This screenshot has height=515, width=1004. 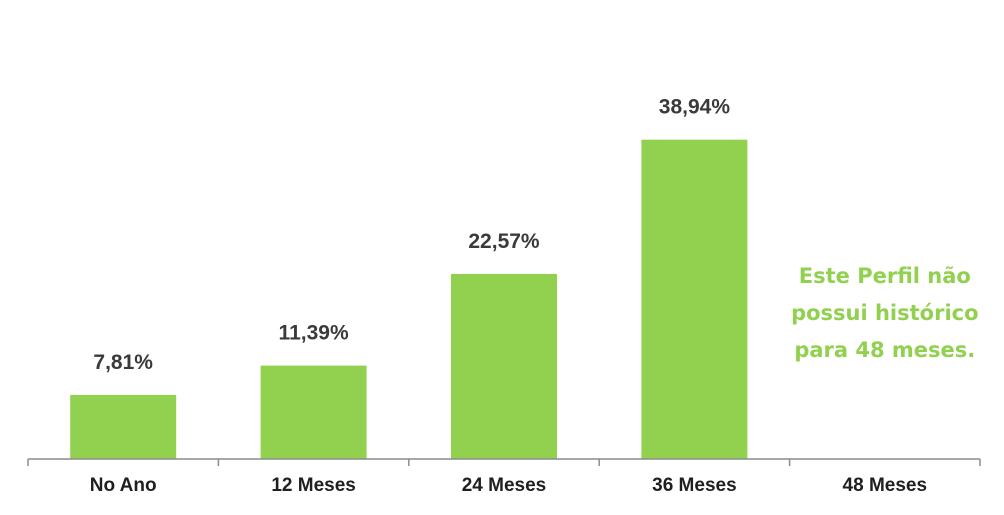 What do you see at coordinates (885, 276) in the screenshot?
I see `note-line: Este Perfil não` at bounding box center [885, 276].